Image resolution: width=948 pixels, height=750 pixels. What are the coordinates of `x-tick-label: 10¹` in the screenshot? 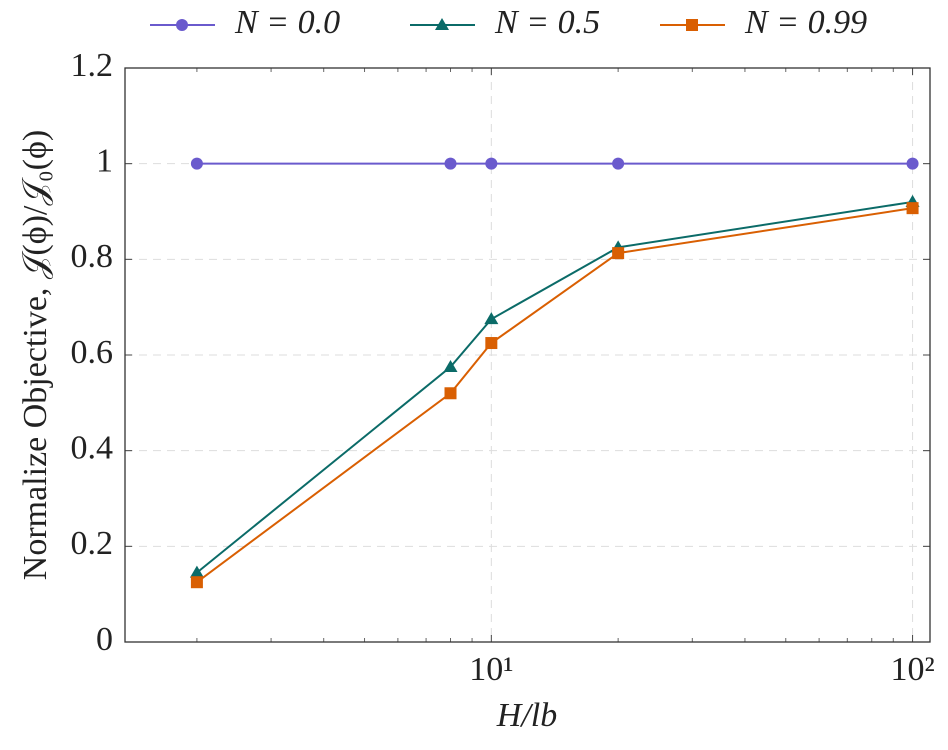 It's located at (491, 669).